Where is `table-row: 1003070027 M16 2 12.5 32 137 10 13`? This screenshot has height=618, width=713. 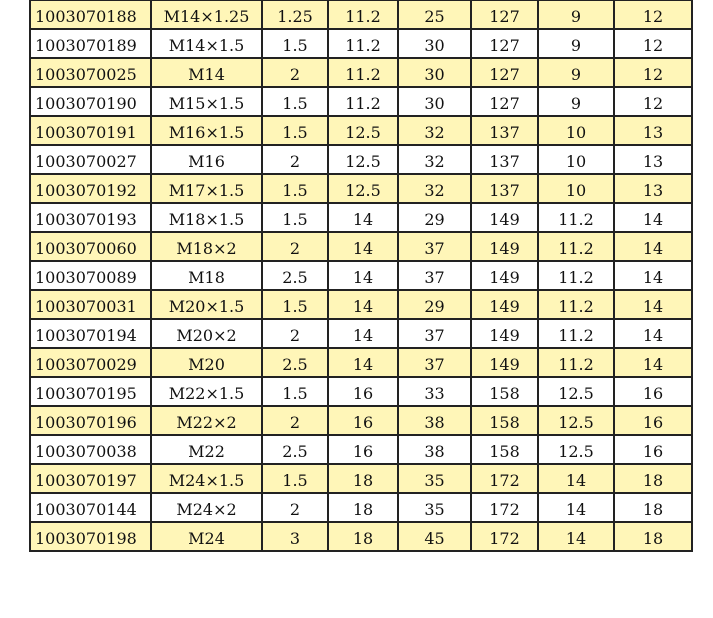
table-row: 1003070027 M16 2 12.5 32 137 10 13 is located at coordinates (361, 159).